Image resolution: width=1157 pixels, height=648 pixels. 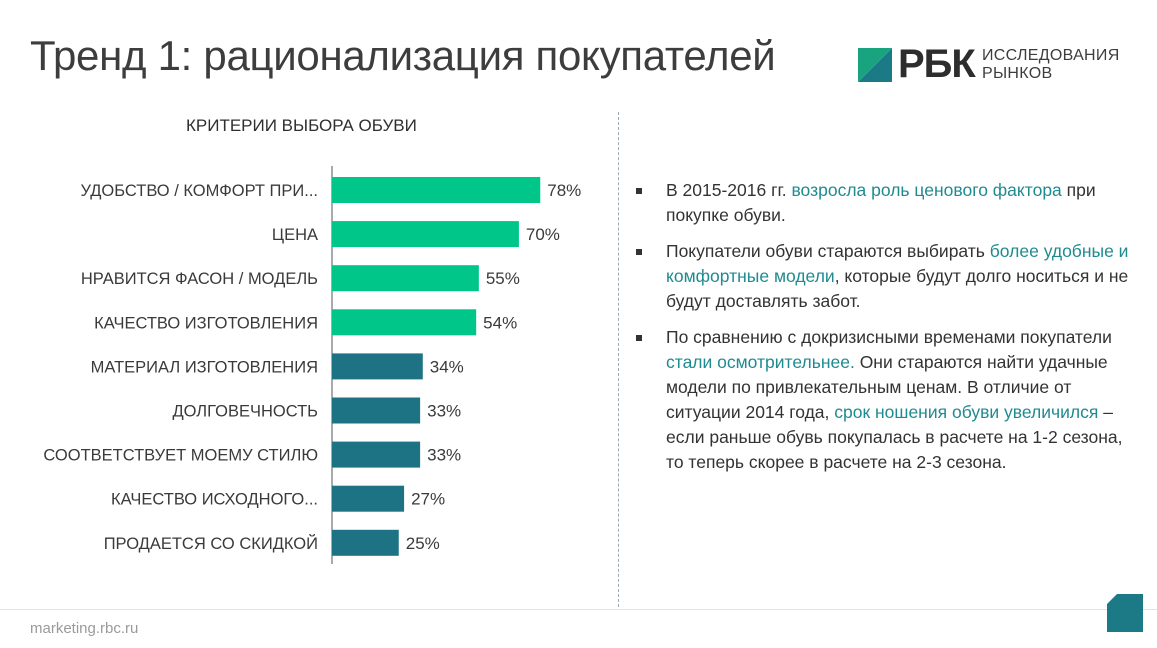 I want to click on value-label: 27%, so click(x=428, y=499).